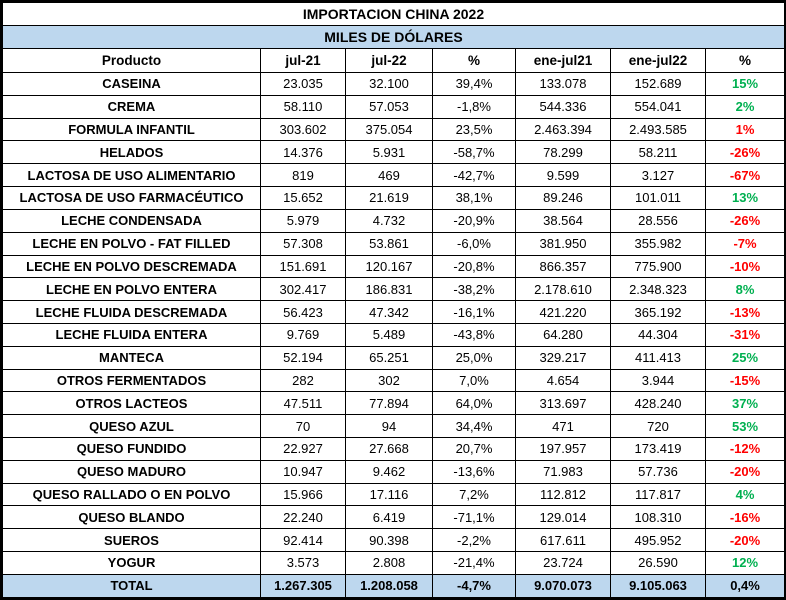 The width and height of the screenshot is (786, 600). I want to click on value-cell: 47.511, so click(303, 403).